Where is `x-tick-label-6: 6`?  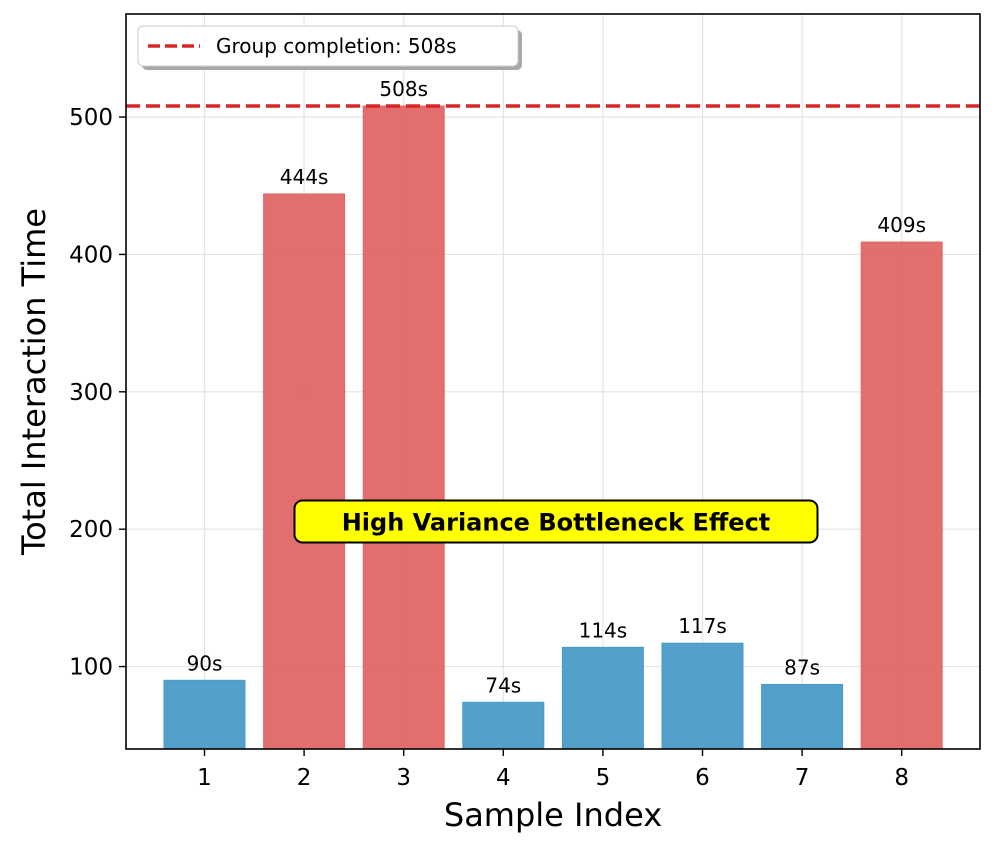 x-tick-label-6: 6 is located at coordinates (702, 778).